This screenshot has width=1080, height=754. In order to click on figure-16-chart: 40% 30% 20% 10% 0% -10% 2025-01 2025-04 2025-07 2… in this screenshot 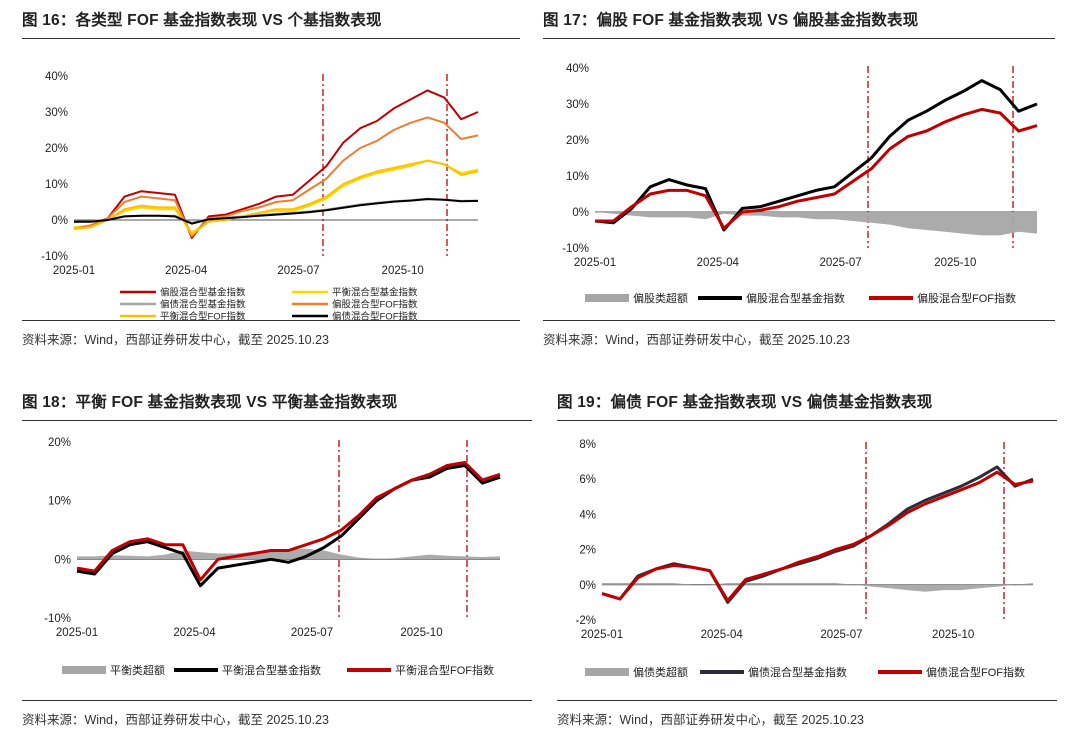, I will do `click(260, 196)`.